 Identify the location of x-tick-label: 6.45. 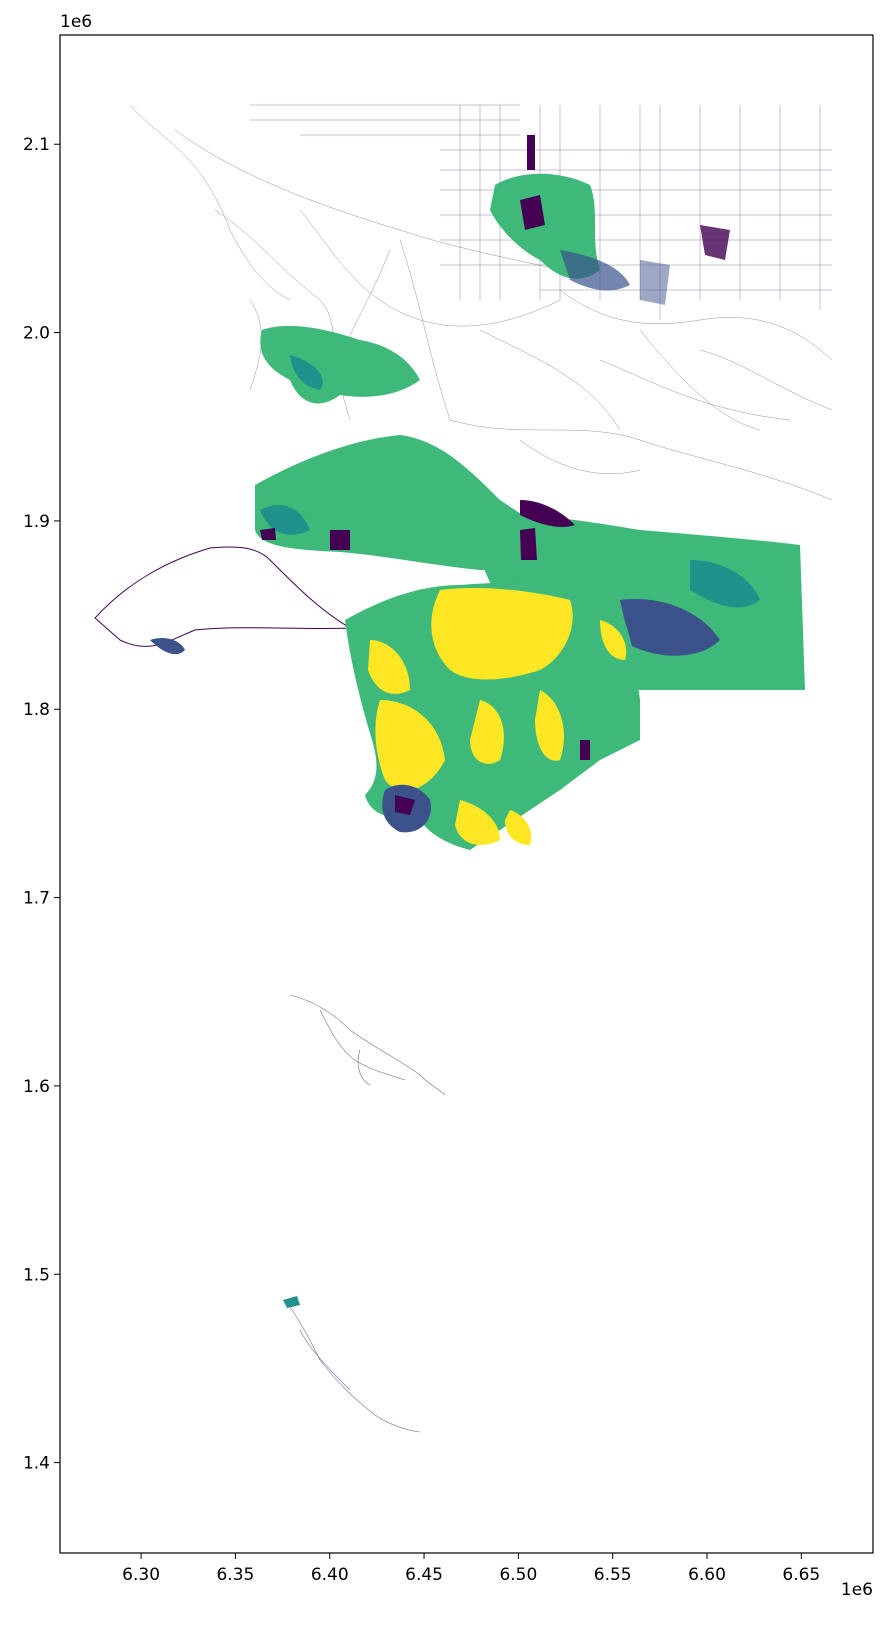
(424, 1575).